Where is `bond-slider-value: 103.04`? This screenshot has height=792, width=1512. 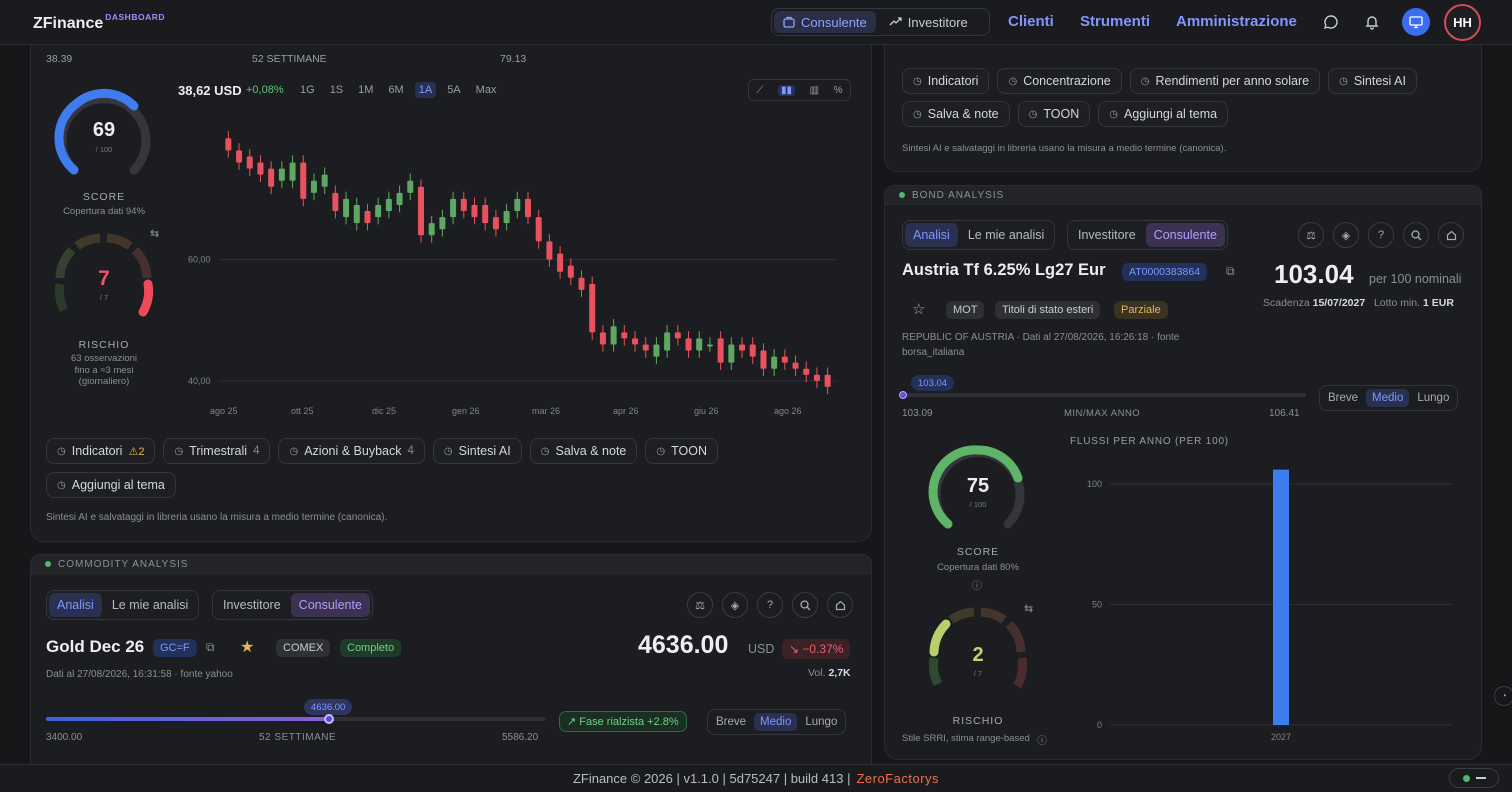
bond-slider-value: 103.04 is located at coordinates (933, 383).